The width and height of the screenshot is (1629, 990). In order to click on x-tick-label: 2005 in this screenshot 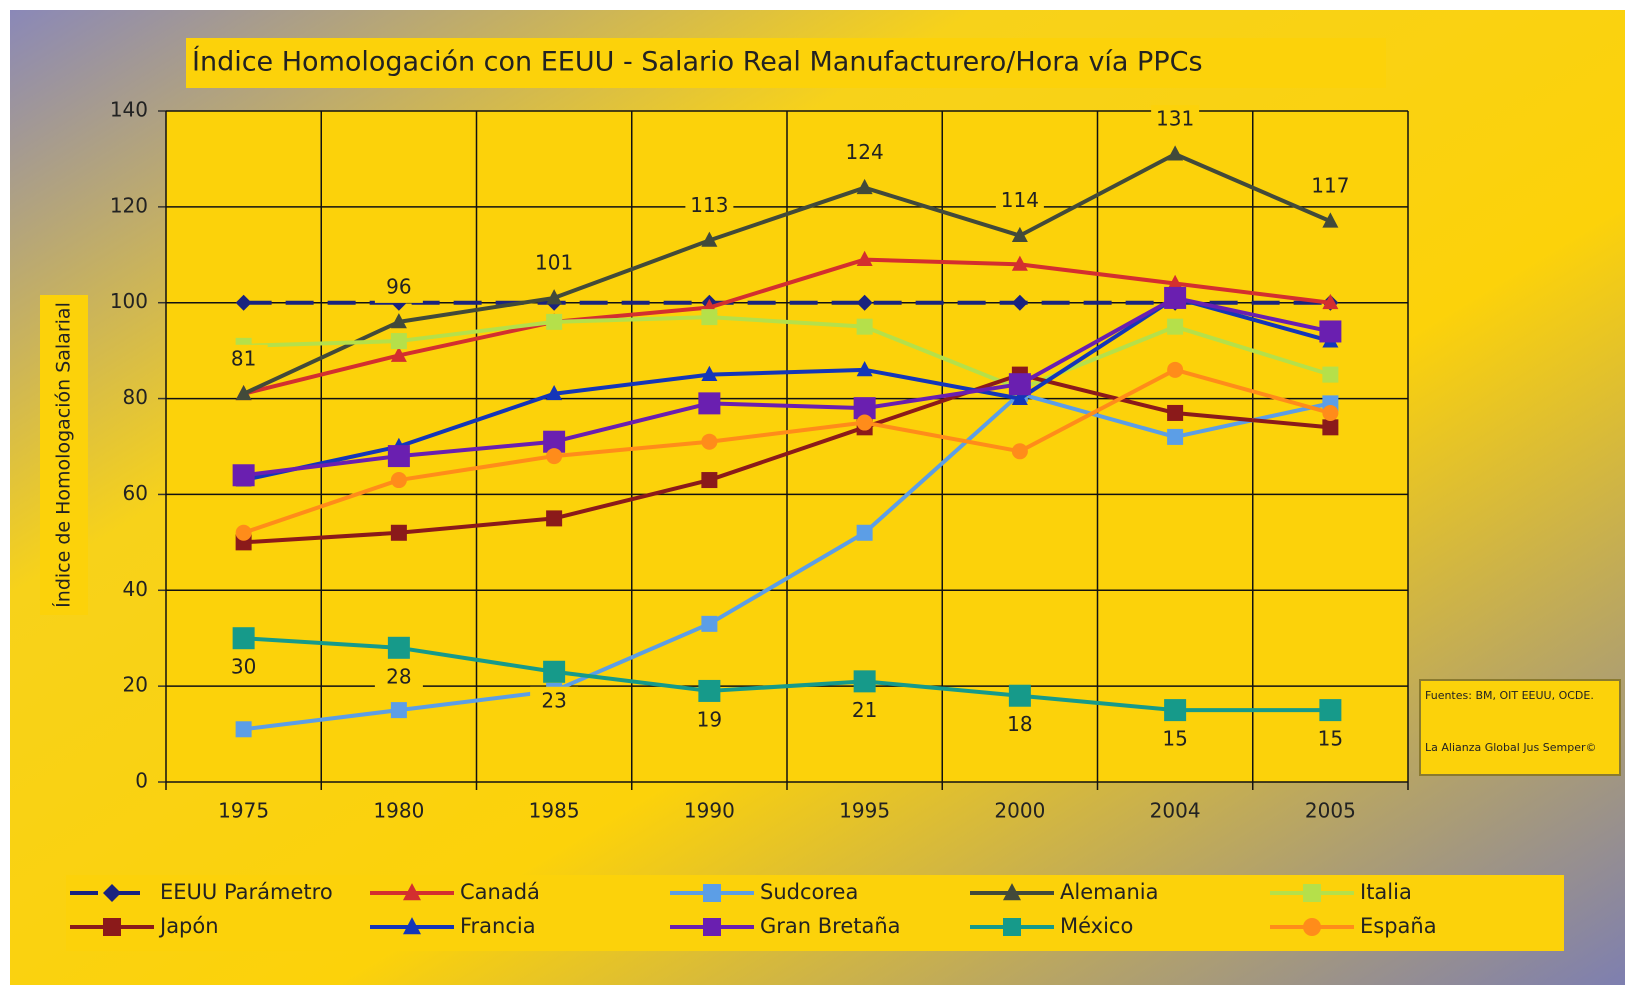, I will do `click(1330, 811)`.